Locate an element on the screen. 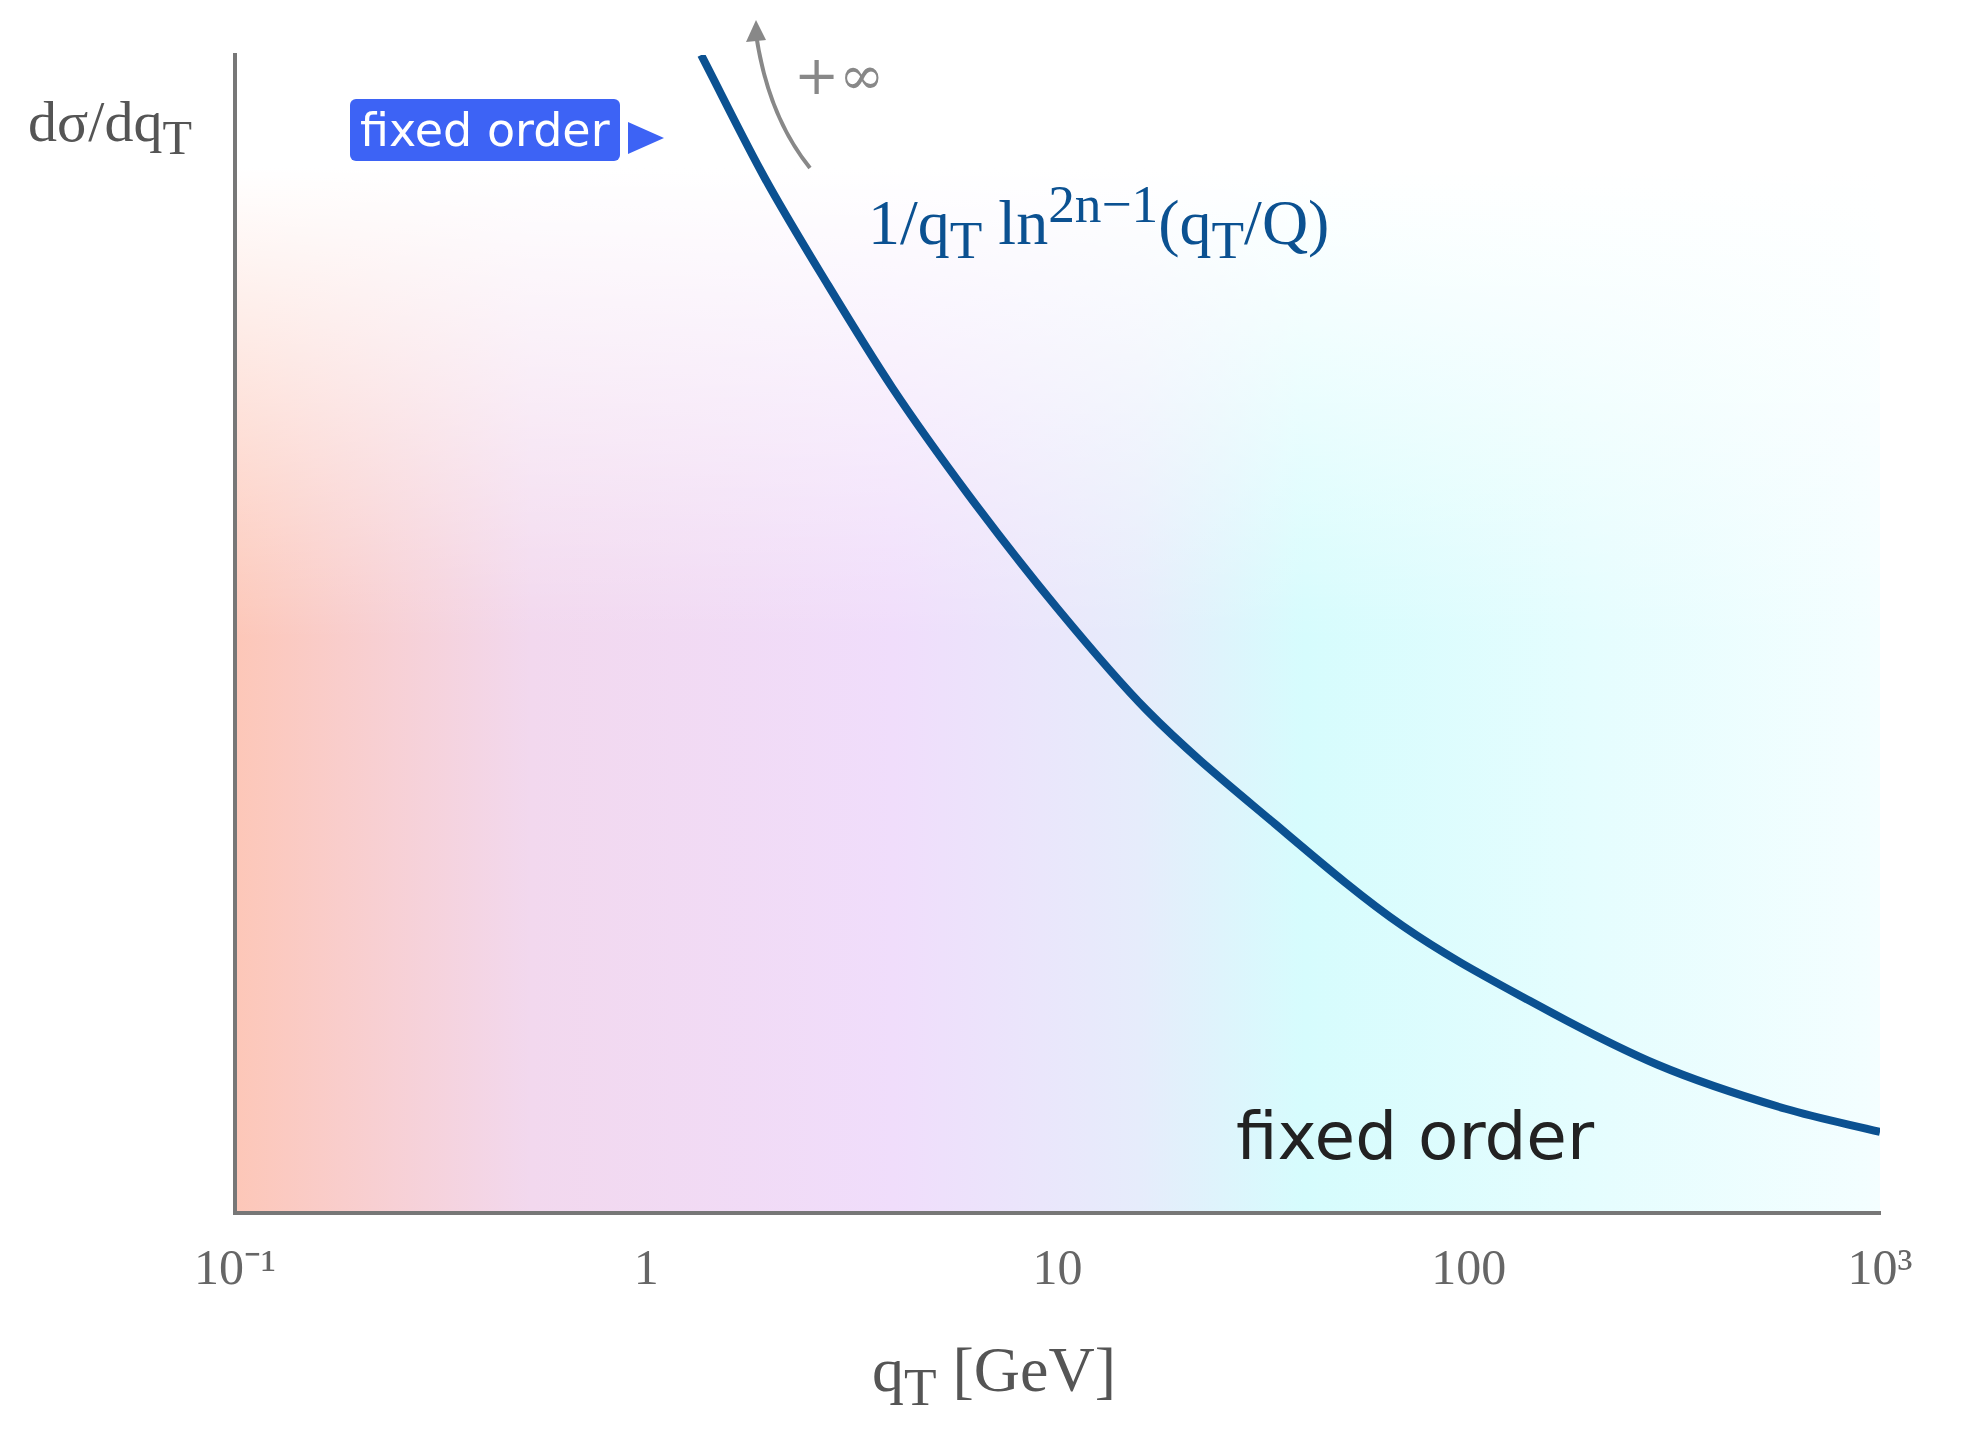  x-tick-label: 10⁻¹ is located at coordinates (235, 1267).